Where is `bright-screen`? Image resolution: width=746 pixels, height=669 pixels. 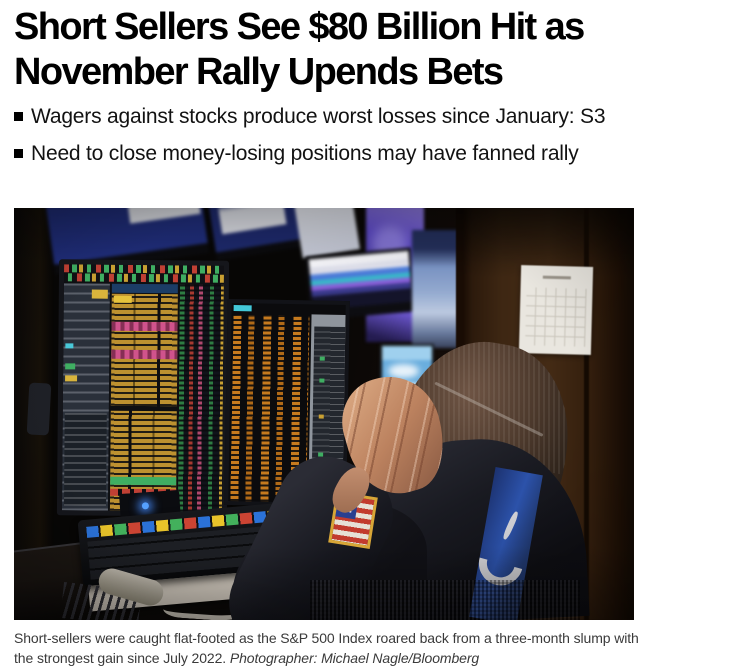 bright-screen is located at coordinates (327, 233).